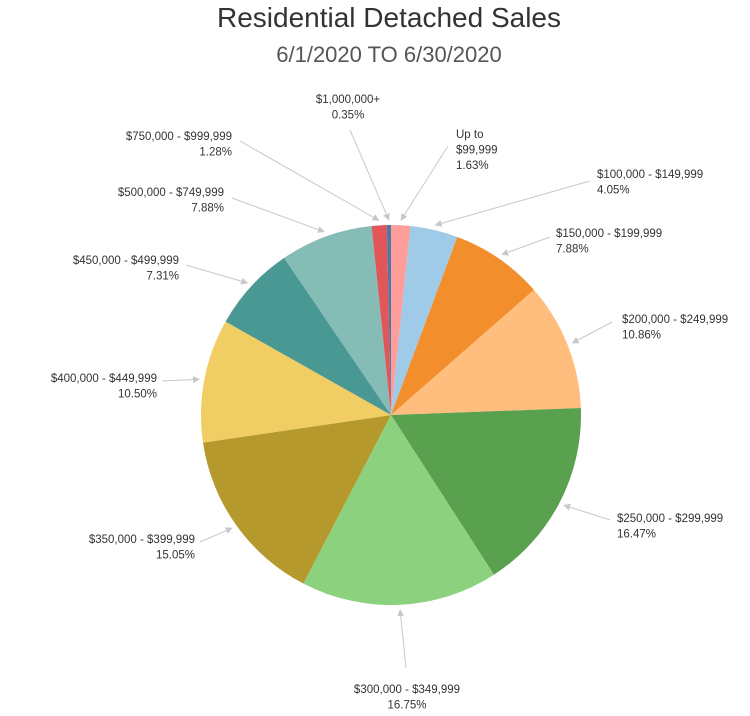 The image size is (750, 716). I want to click on slice-percent: 7.31%, so click(162, 277).